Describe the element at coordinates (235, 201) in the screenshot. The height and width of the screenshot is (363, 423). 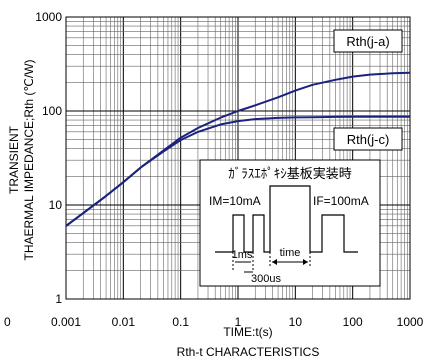
I see `inset-im-label: IM=10mA` at that location.